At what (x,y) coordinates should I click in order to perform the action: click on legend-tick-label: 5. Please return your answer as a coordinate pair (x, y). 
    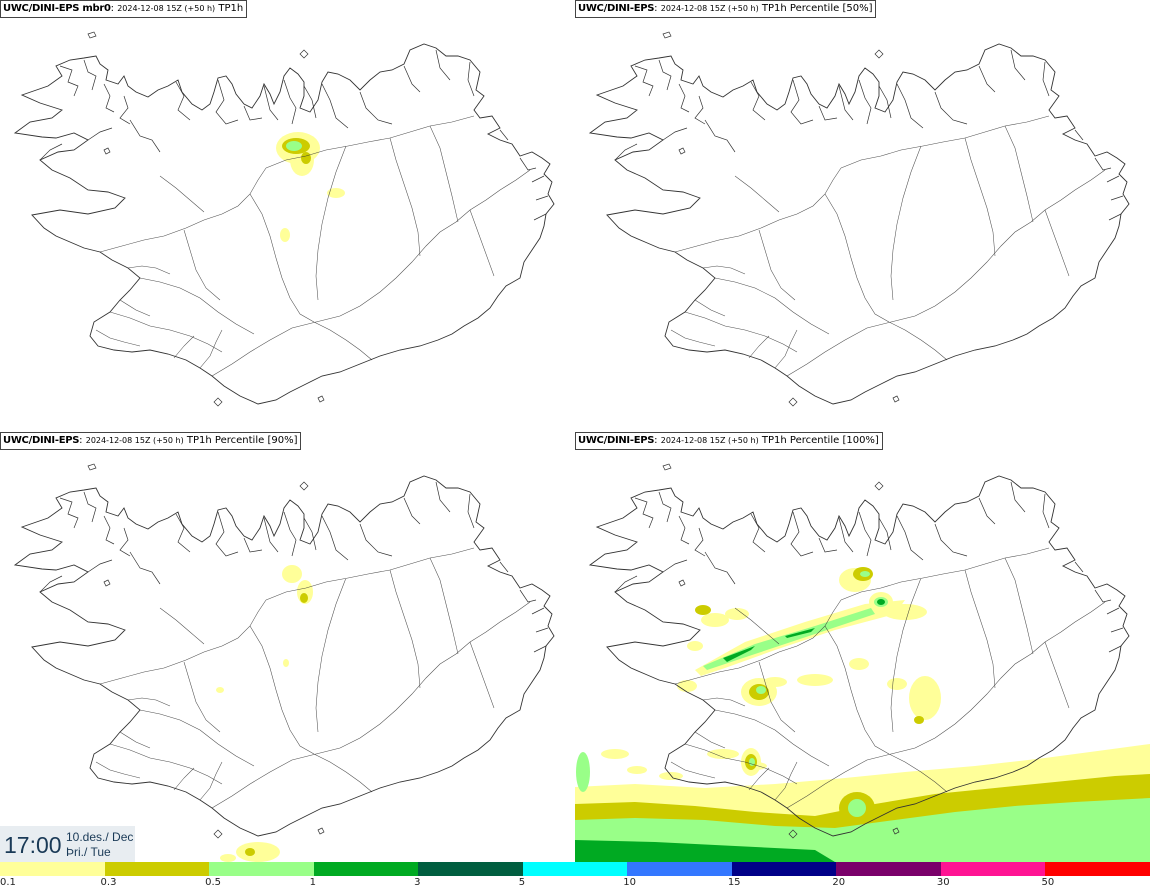
    Looking at the image, I should click on (522, 882).